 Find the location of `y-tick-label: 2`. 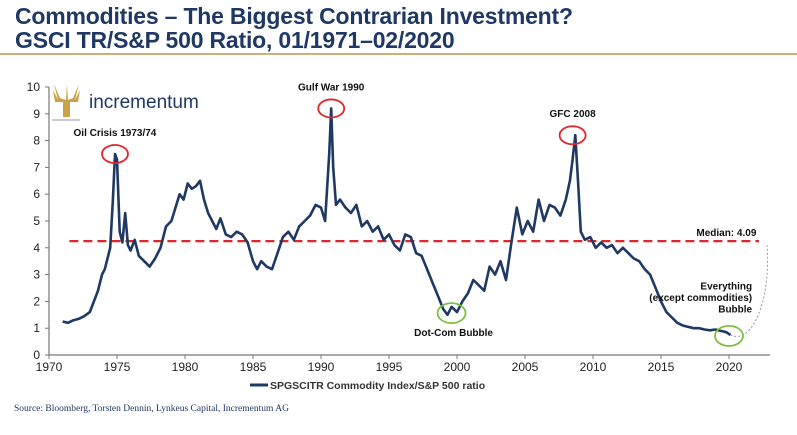

y-tick-label: 2 is located at coordinates (36, 301).